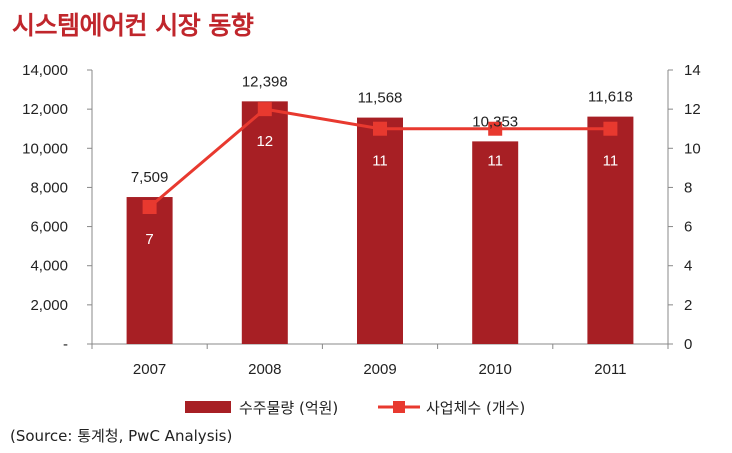  I want to click on source-note: (Source: 통계청, PwC Analysis), so click(121, 436).